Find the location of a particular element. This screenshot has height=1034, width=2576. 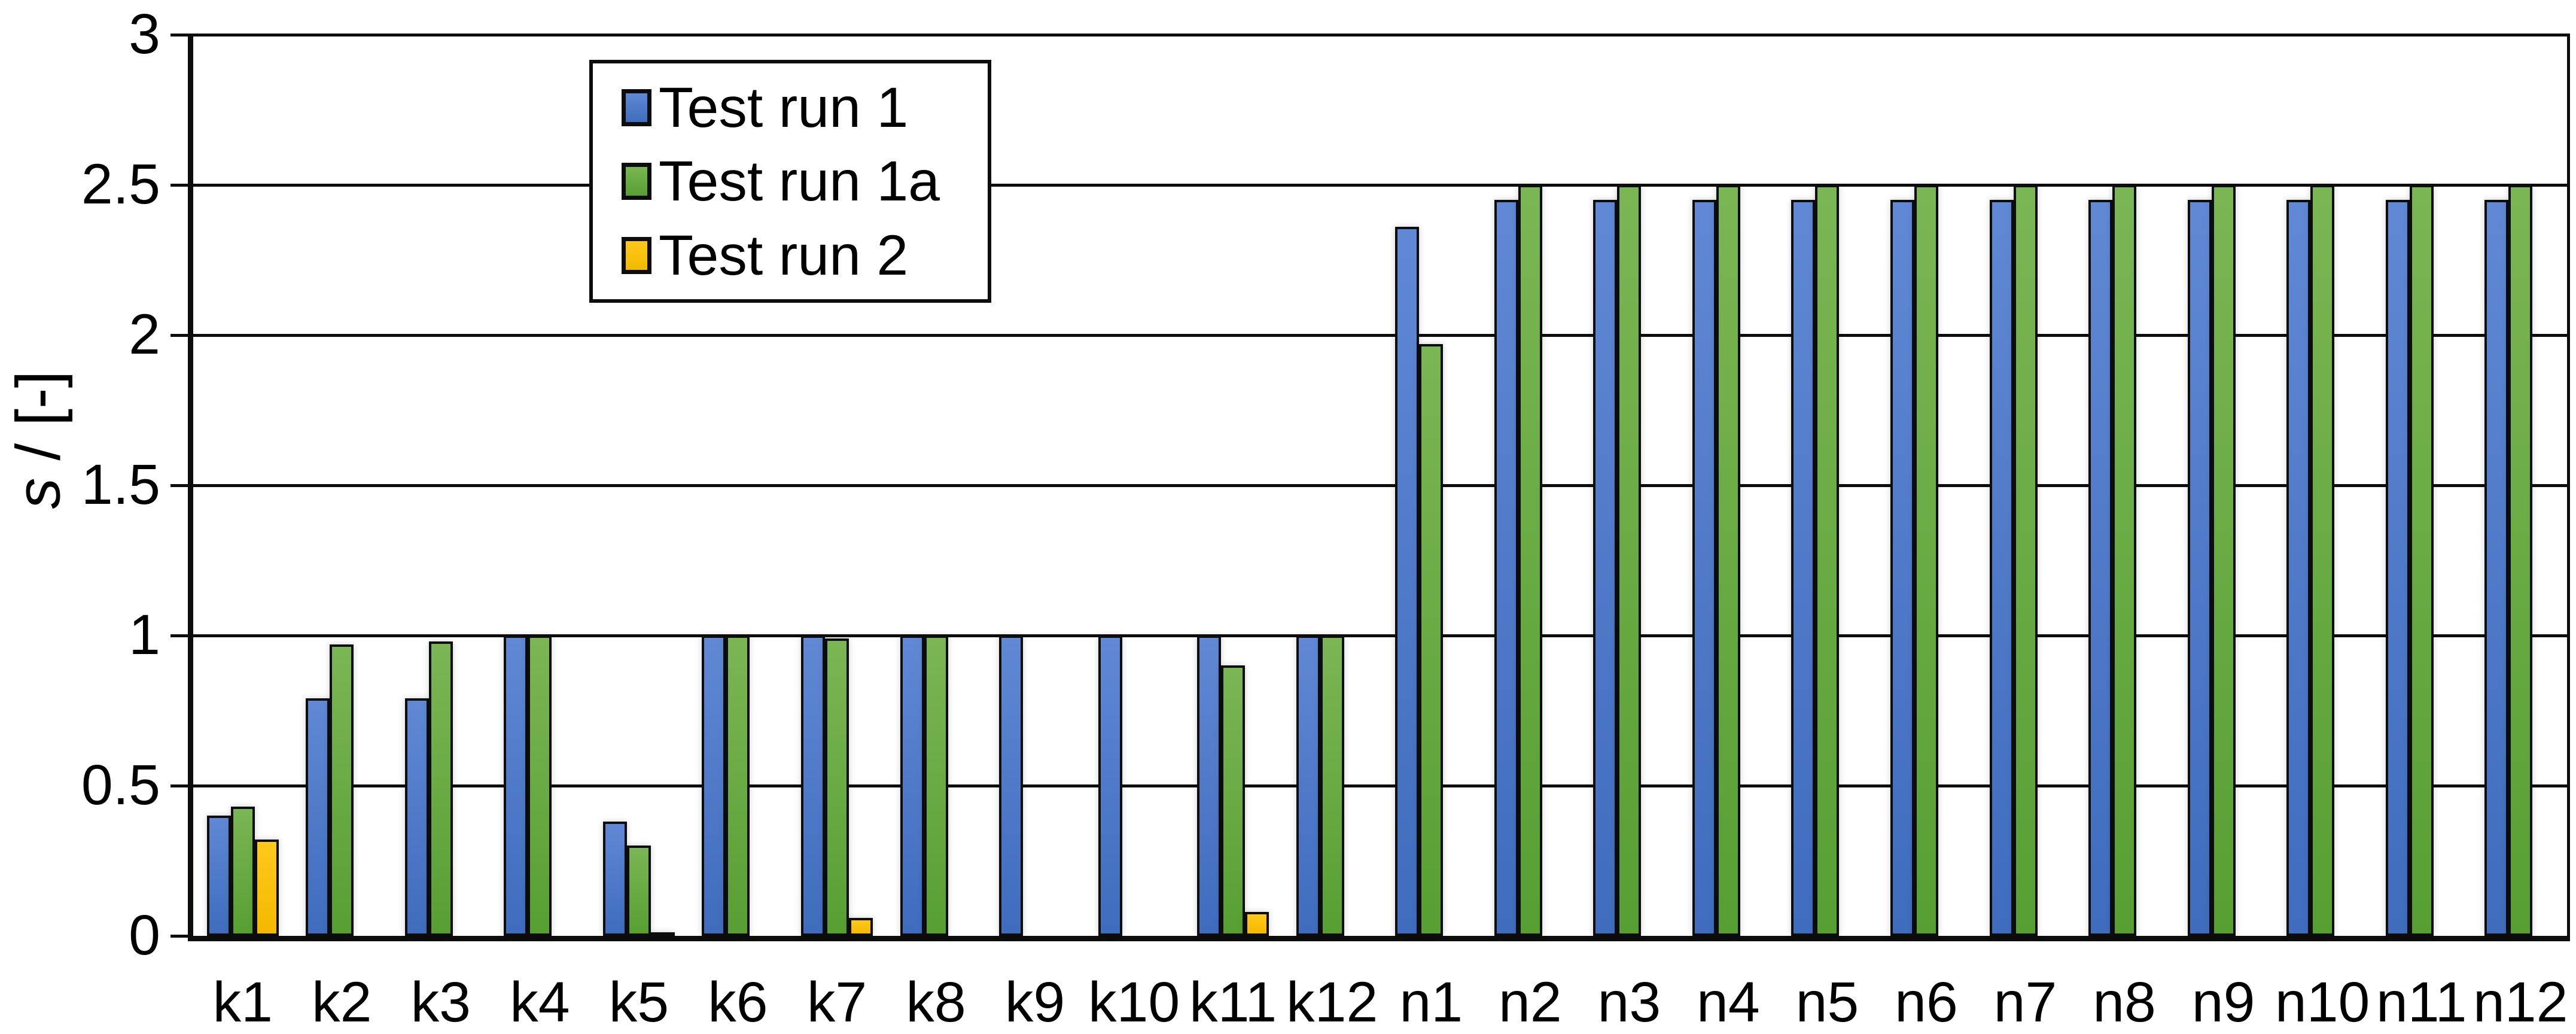

bar-k3-test-run-1a is located at coordinates (440, 789).